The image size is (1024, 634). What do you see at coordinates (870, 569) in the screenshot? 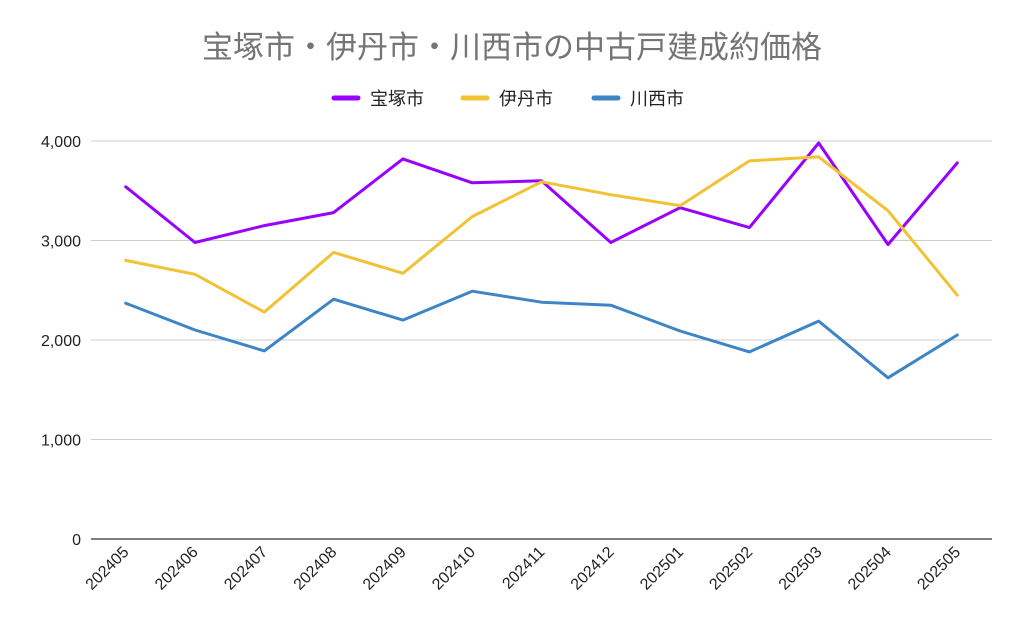
I see `x-tick-label: 202504` at bounding box center [870, 569].